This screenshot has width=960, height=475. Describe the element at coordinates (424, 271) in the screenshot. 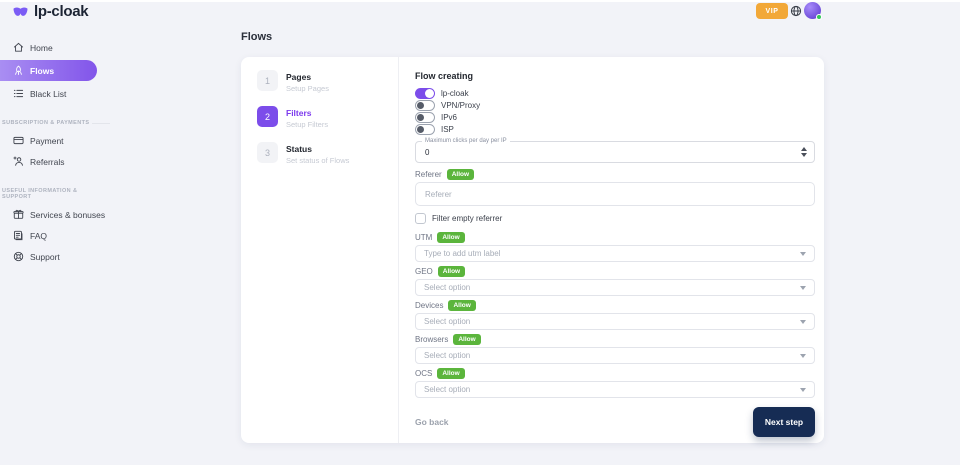

I see `geo-label: GEO` at that location.